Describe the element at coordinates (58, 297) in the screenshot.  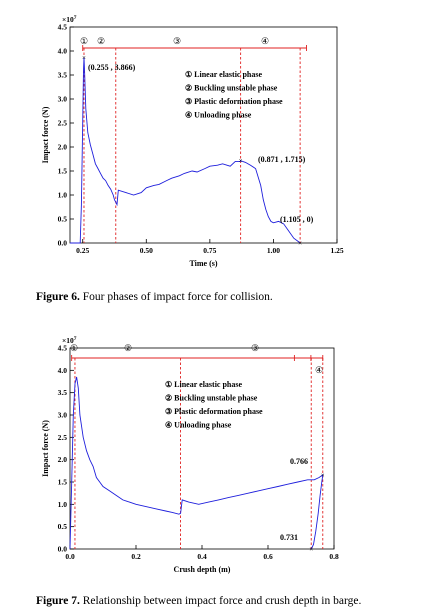
I see `figure-6-label: Figure 6.` at that location.